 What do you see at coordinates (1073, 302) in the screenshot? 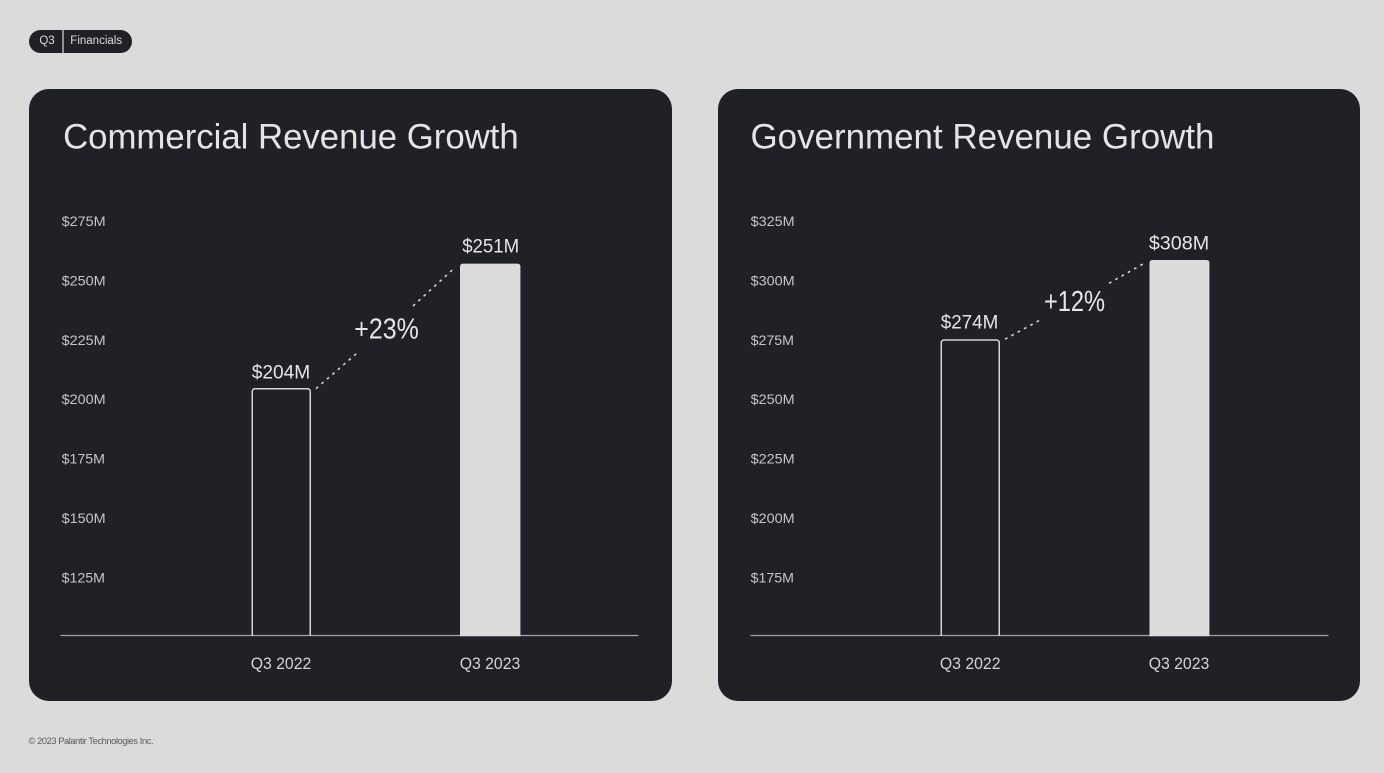
I see `svg-text: +12%` at bounding box center [1073, 302].